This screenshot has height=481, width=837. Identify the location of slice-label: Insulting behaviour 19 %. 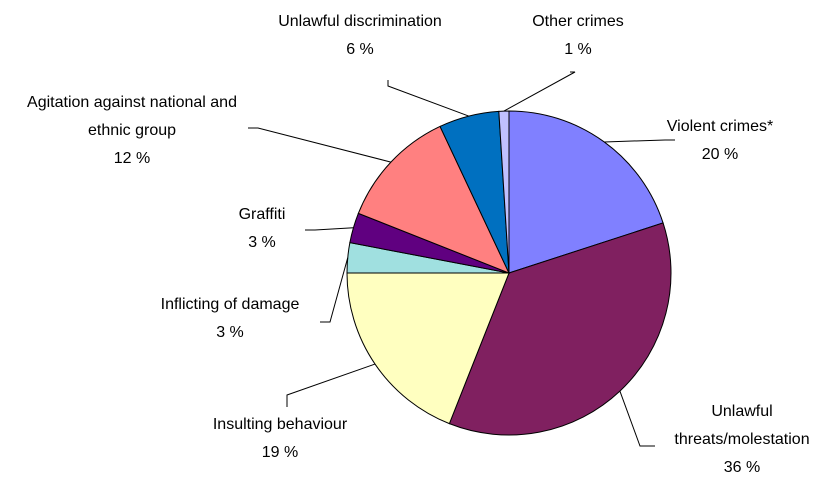
(280, 439).